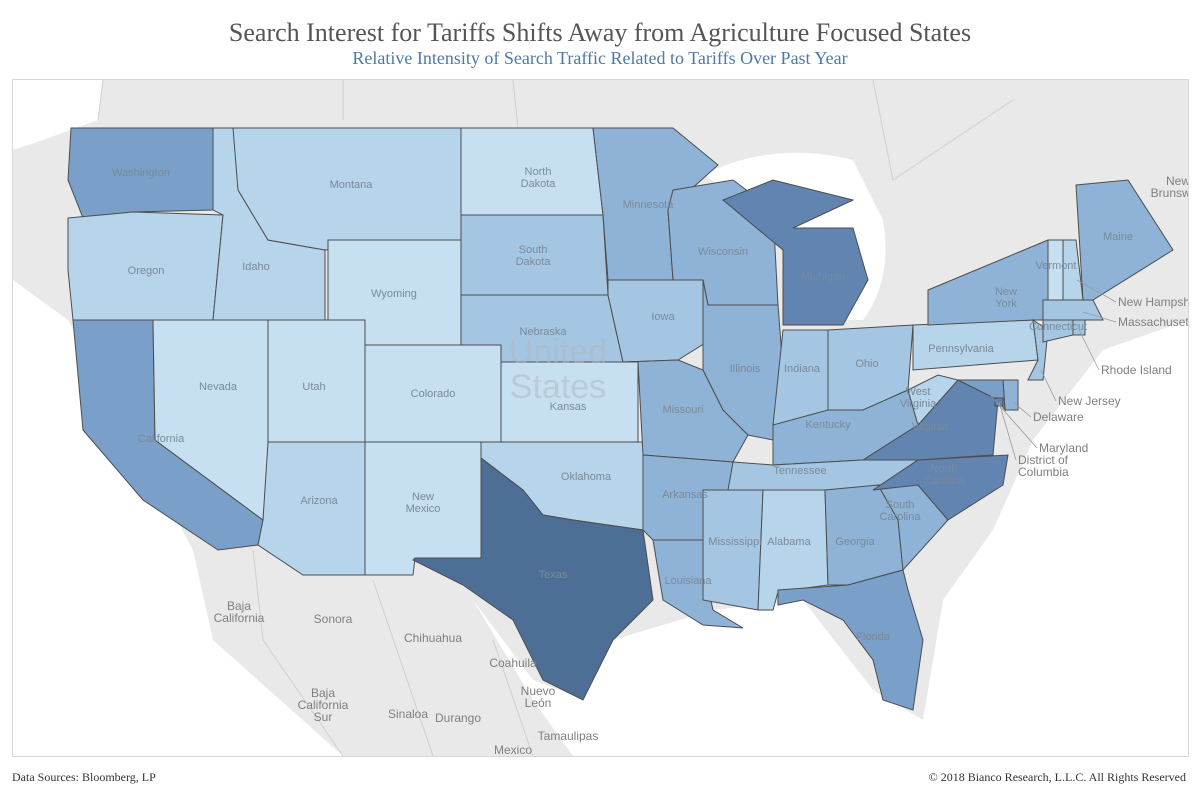 This screenshot has width=1200, height=800. What do you see at coordinates (1089, 350) in the screenshot?
I see `callout-line-rhode-island` at bounding box center [1089, 350].